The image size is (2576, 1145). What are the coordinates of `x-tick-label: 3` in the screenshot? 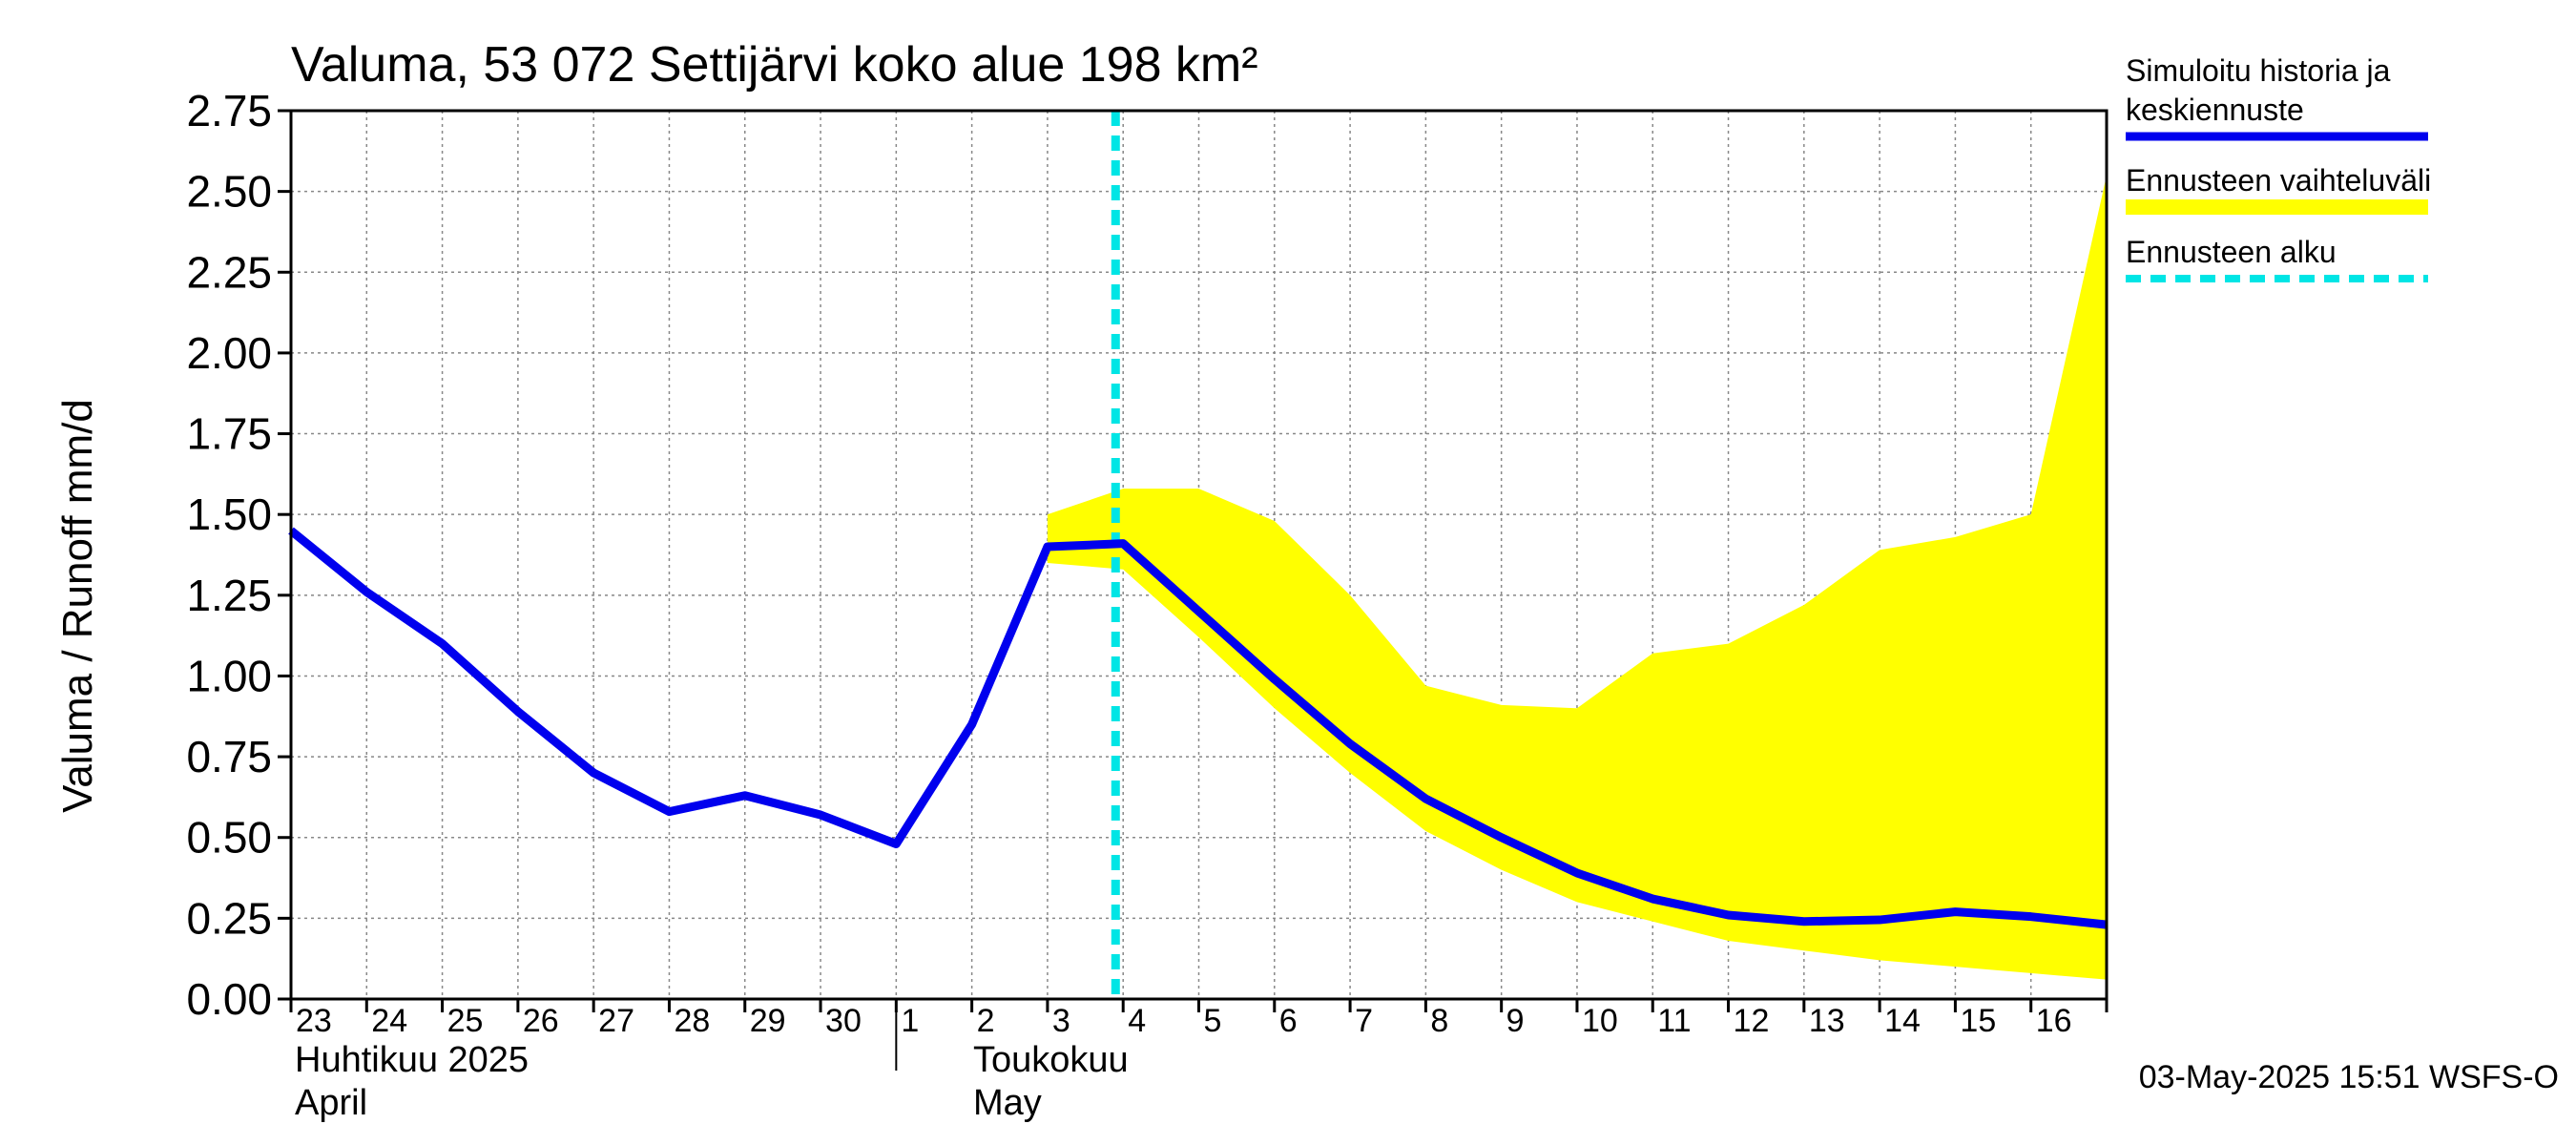 It's located at (1061, 1021).